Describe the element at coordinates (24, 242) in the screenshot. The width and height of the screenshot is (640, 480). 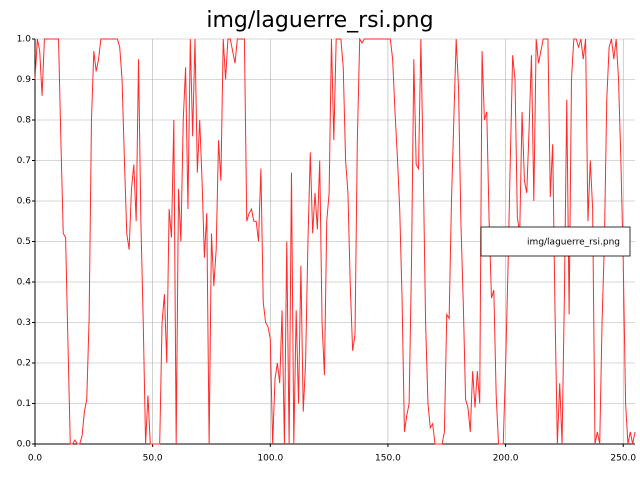
I see `y-tick-label: 0.5` at that location.